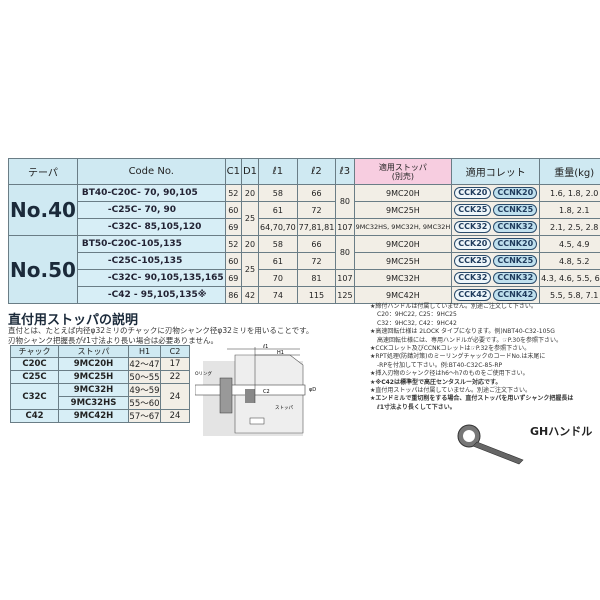  I want to click on taper-cell: No.40, so click(43, 210).